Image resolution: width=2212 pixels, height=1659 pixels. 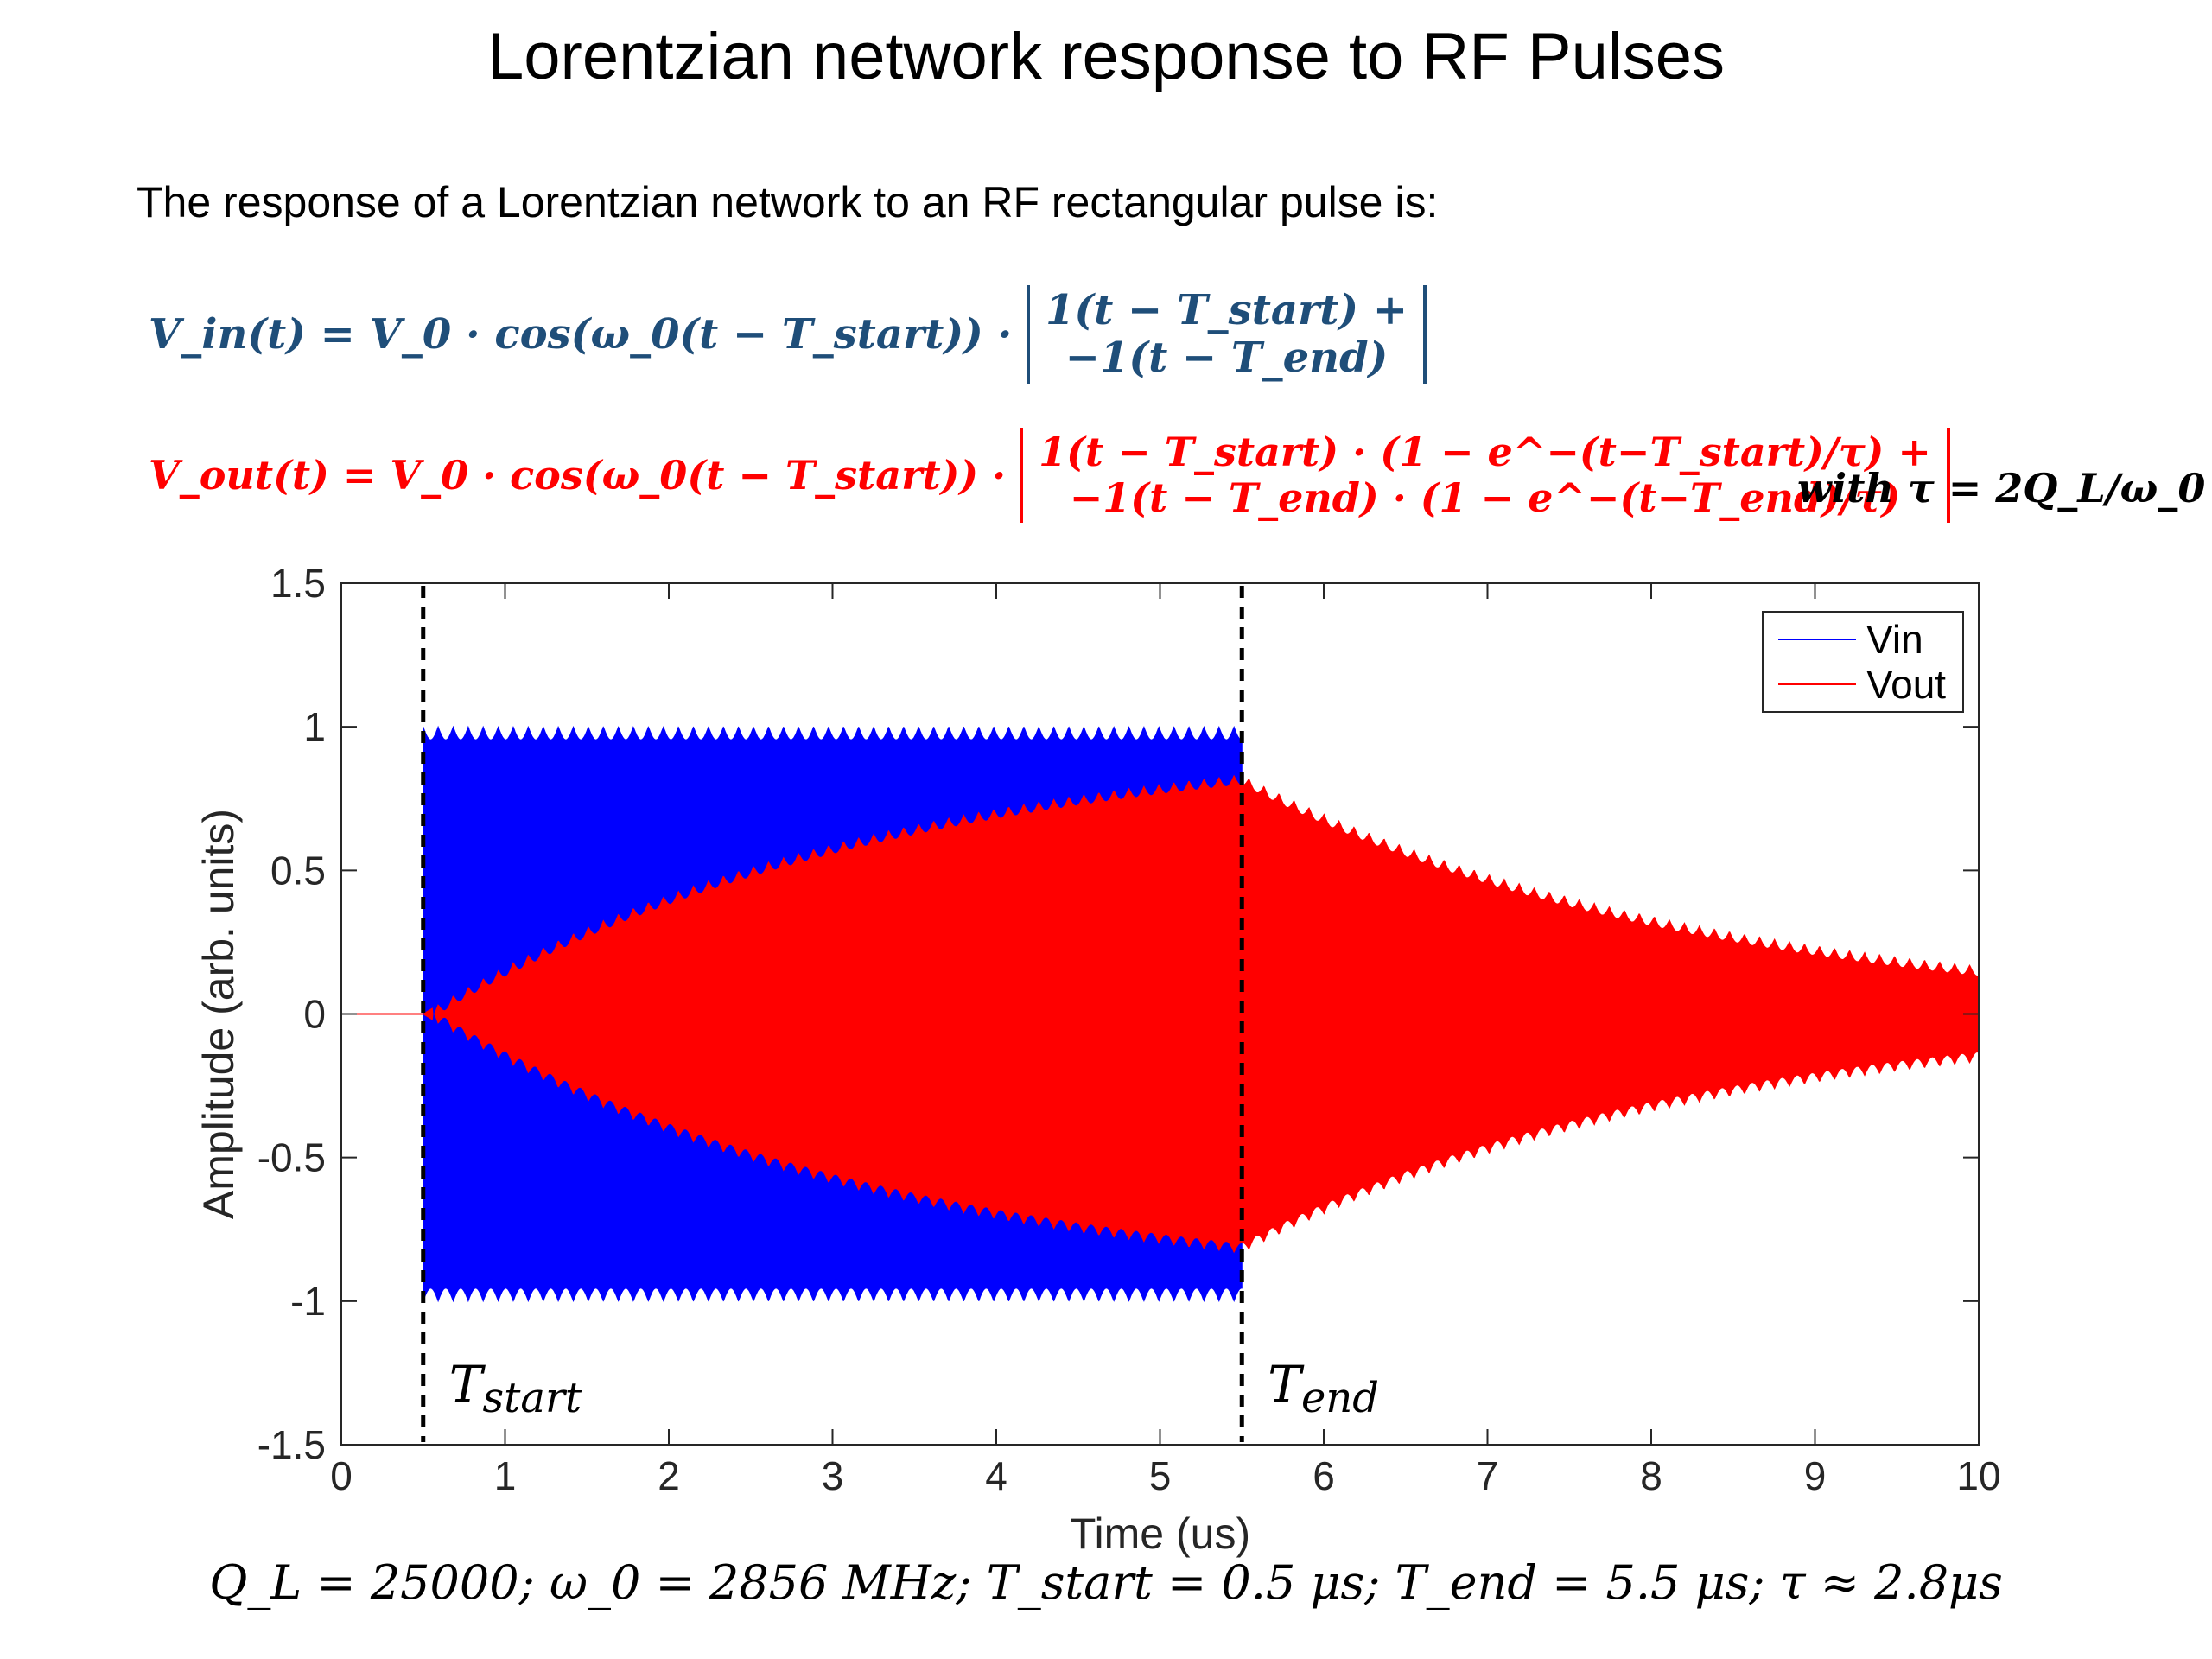 I want to click on y-tick-label: 1, so click(x=314, y=726).